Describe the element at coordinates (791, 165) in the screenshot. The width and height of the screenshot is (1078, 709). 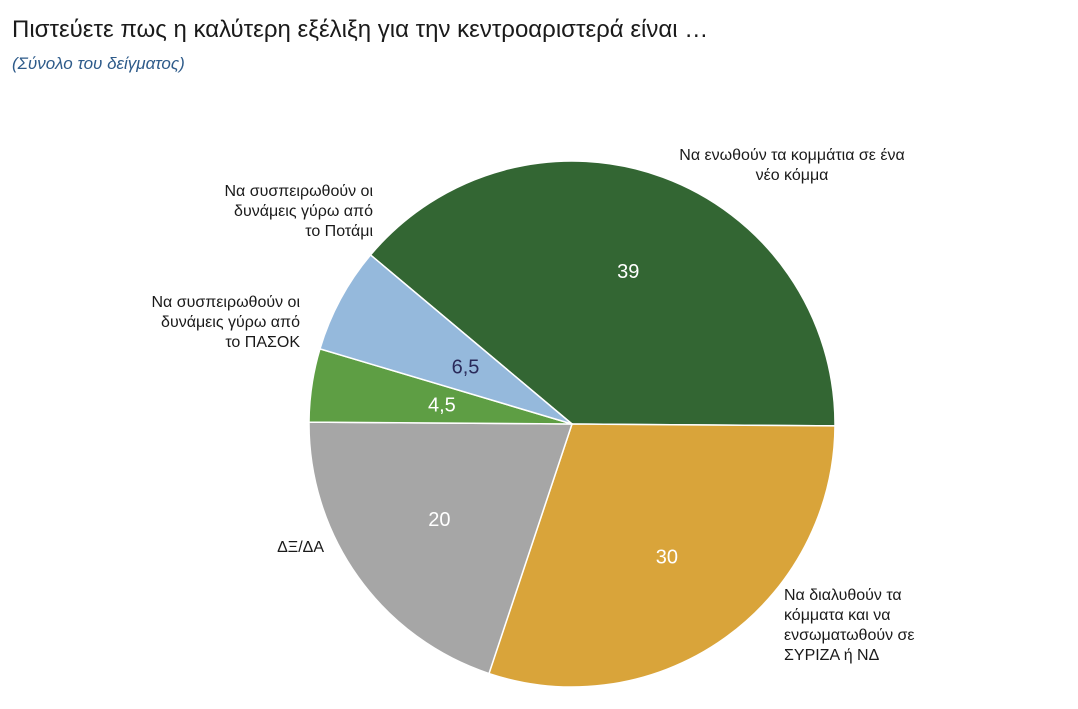
I see `slice-category-label: Να ενωθούν τα κομμάτια σε ένα νέο κόμμα` at that location.